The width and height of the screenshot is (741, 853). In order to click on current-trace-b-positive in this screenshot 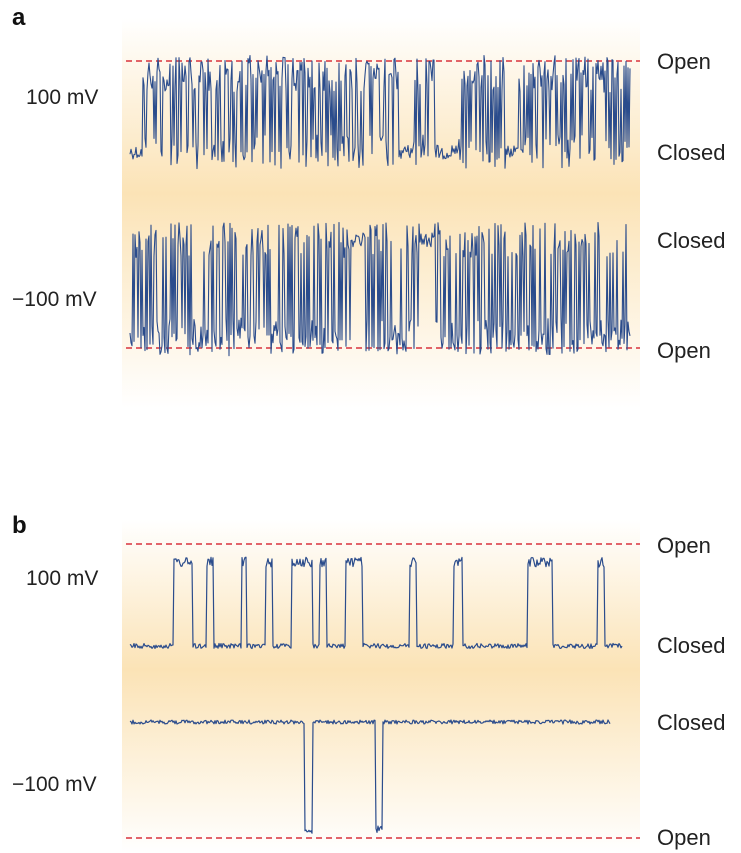, I will do `click(376, 603)`.